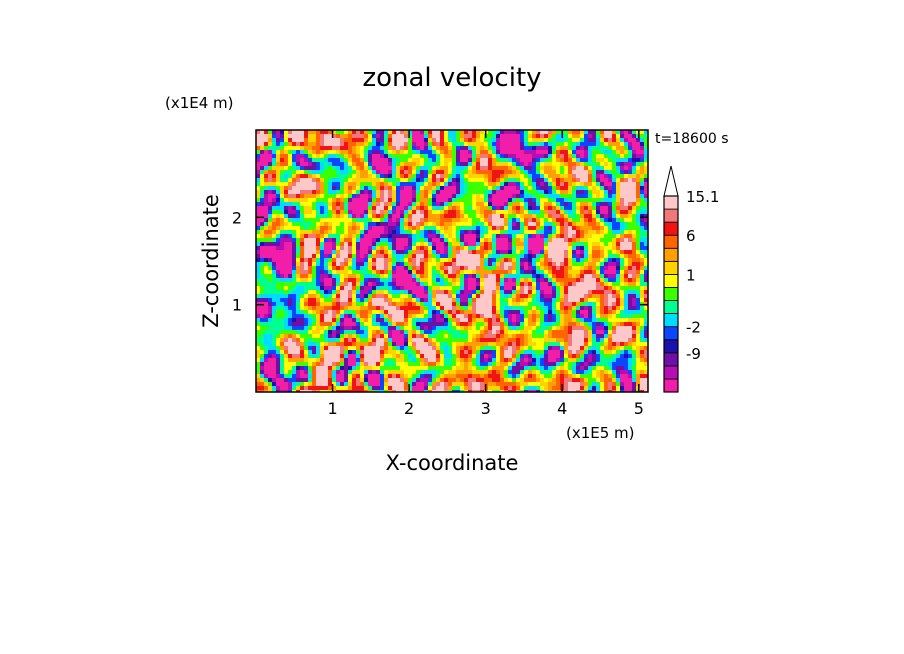  I want to click on x-tick-label-0: 1, so click(332, 408).